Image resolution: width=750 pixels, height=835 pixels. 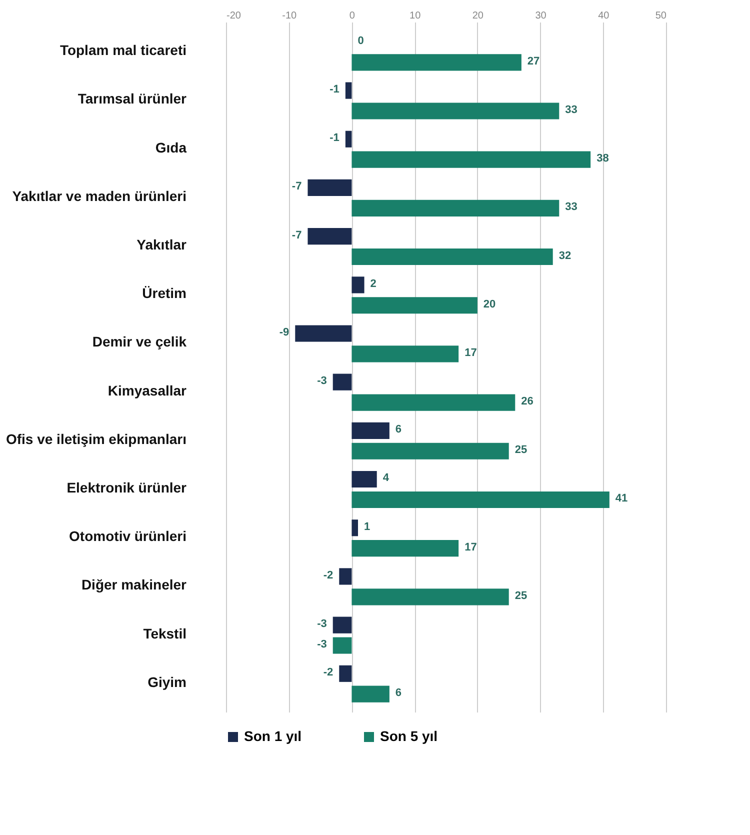 What do you see at coordinates (416, 16) in the screenshot?
I see `x-tick-label: 10` at bounding box center [416, 16].